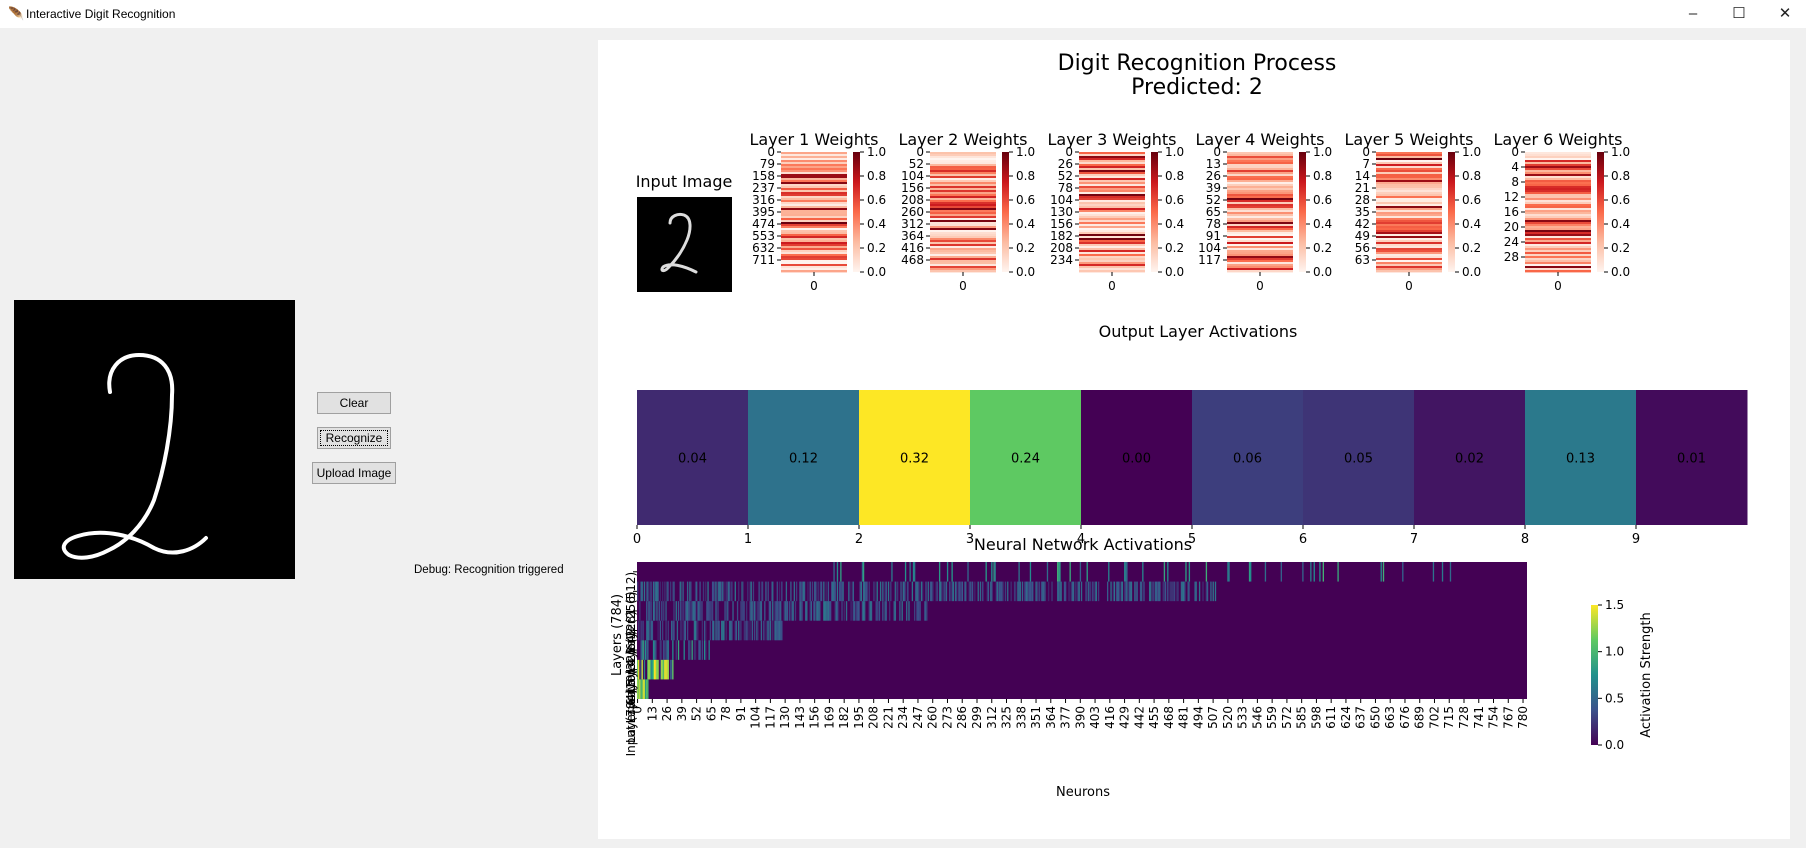 The image size is (1806, 848). Describe the element at coordinates (1209, 248) in the screenshot. I see `ytick-label: 104` at that location.